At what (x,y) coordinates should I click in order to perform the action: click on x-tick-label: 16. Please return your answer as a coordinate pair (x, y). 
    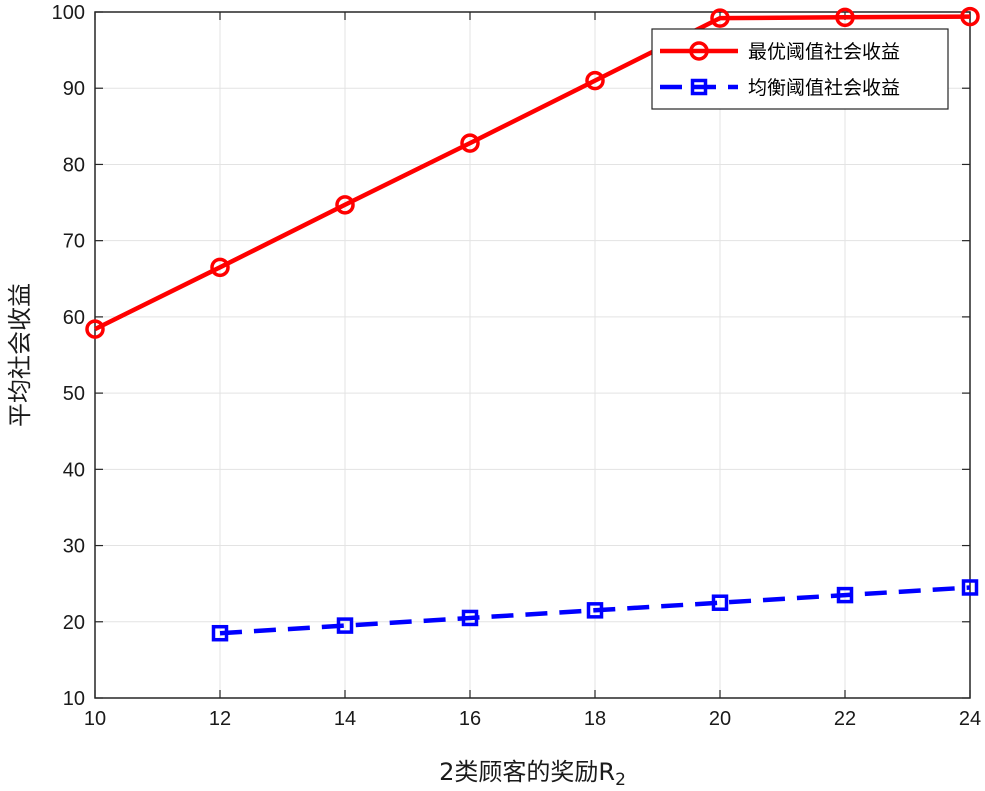
    Looking at the image, I should click on (470, 719).